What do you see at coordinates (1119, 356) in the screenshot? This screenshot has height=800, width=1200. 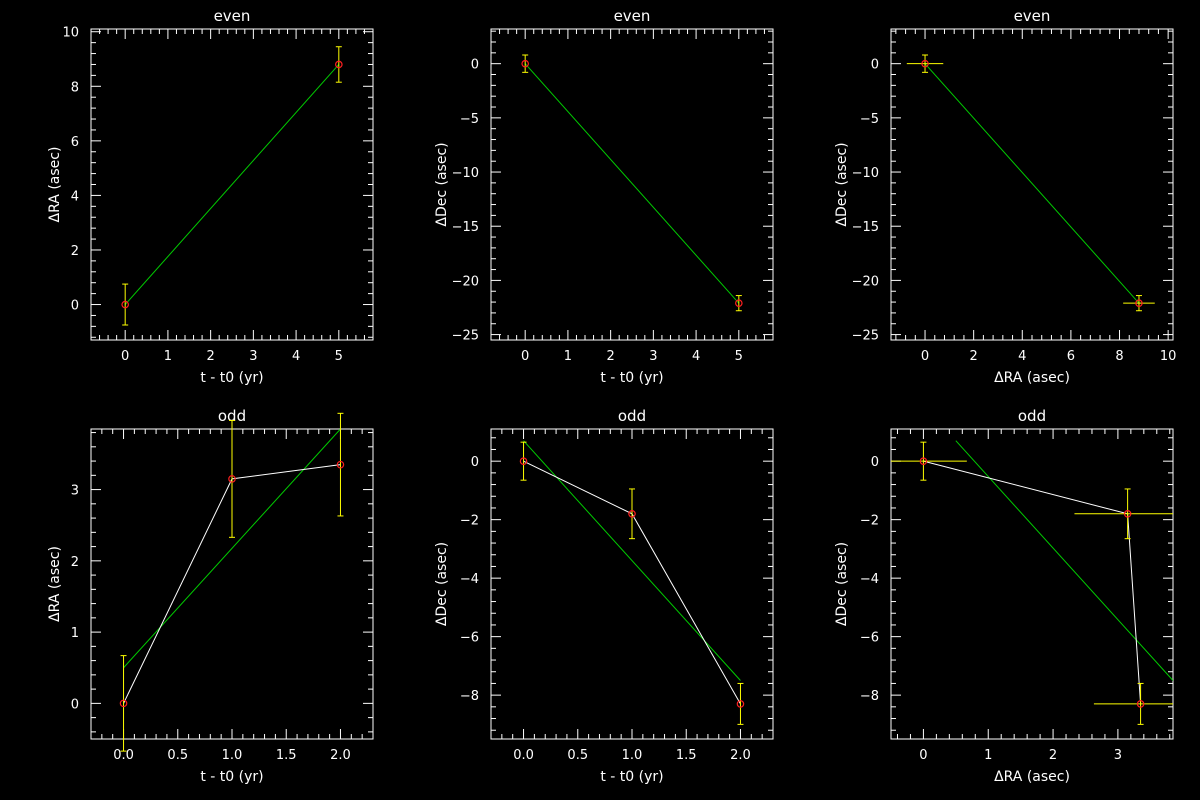 I see `x-tick-label: 8` at bounding box center [1119, 356].